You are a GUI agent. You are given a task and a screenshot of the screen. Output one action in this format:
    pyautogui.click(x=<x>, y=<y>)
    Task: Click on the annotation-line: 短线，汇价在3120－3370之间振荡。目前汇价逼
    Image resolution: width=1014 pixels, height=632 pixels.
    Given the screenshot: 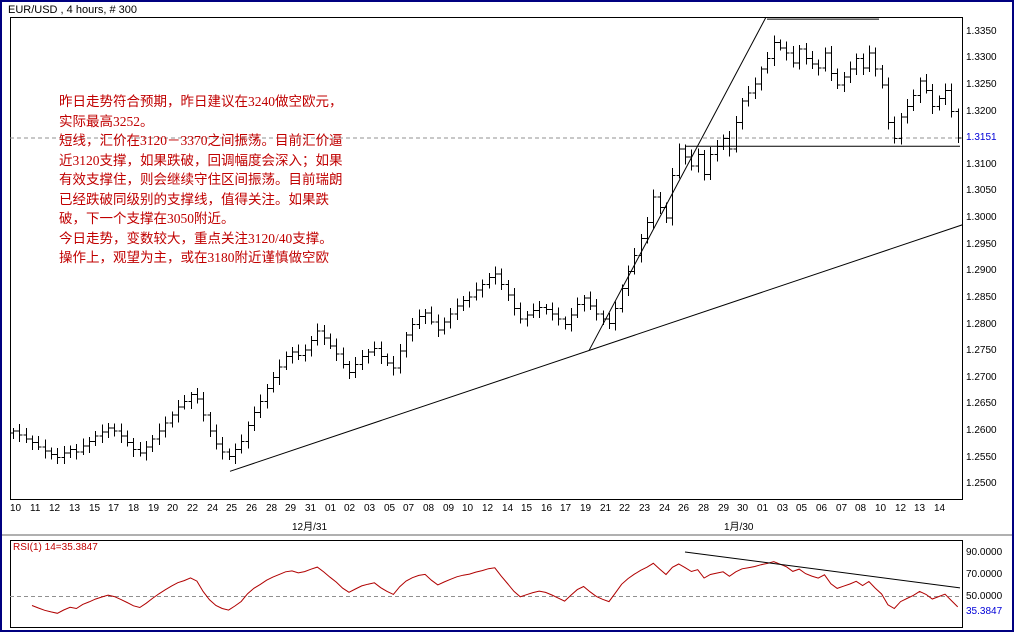 What is the action you would take?
    pyautogui.click(x=201, y=140)
    